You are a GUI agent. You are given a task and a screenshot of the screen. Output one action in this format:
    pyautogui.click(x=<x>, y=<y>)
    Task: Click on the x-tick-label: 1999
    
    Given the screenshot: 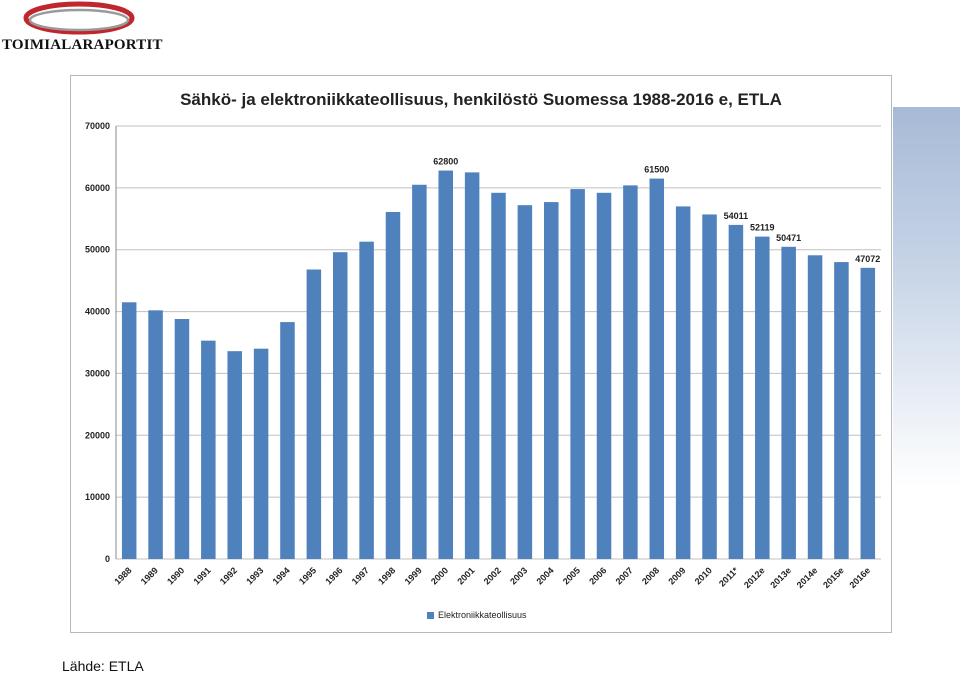 What is the action you would take?
    pyautogui.click(x=413, y=575)
    